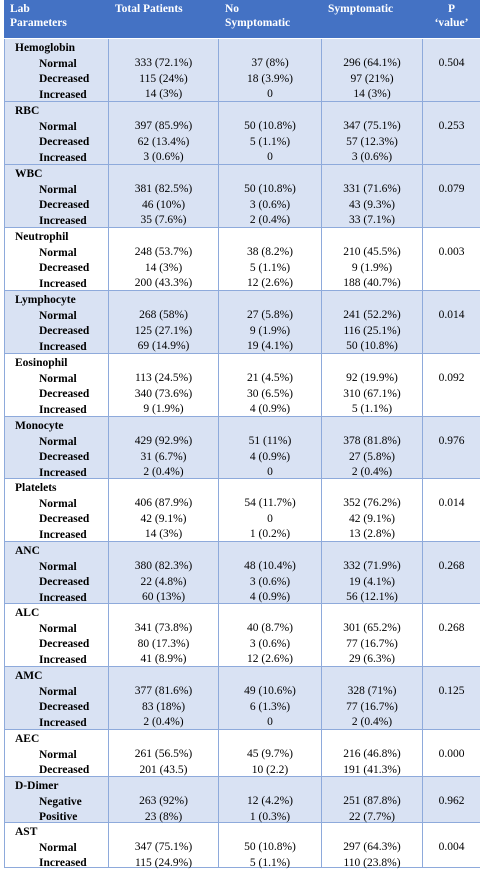 This screenshot has width=487, height=889. Describe the element at coordinates (372, 534) in the screenshot. I see `symptomatic-value: 13 (2.8%)` at that location.